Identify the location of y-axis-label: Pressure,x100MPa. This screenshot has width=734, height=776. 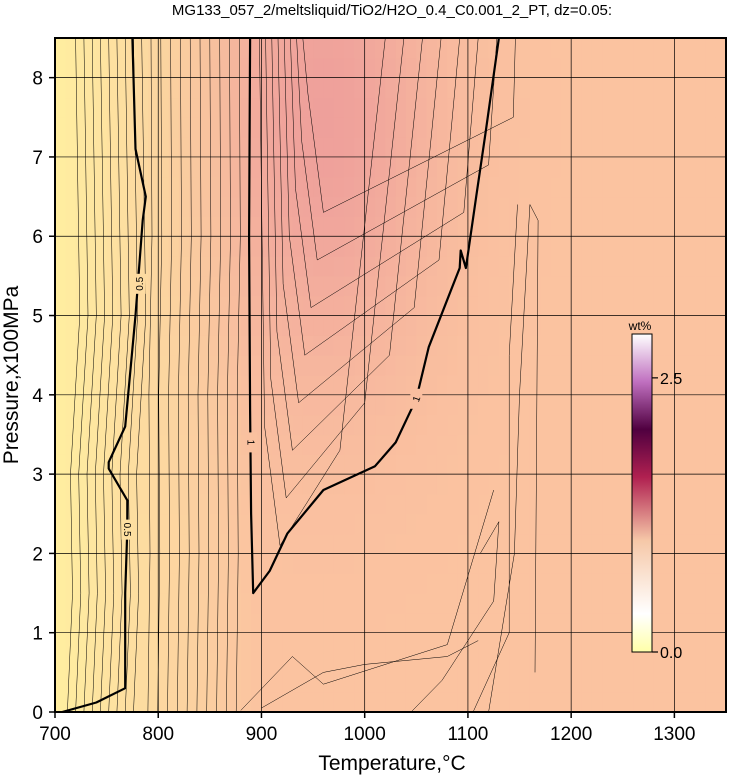
(11, 374).